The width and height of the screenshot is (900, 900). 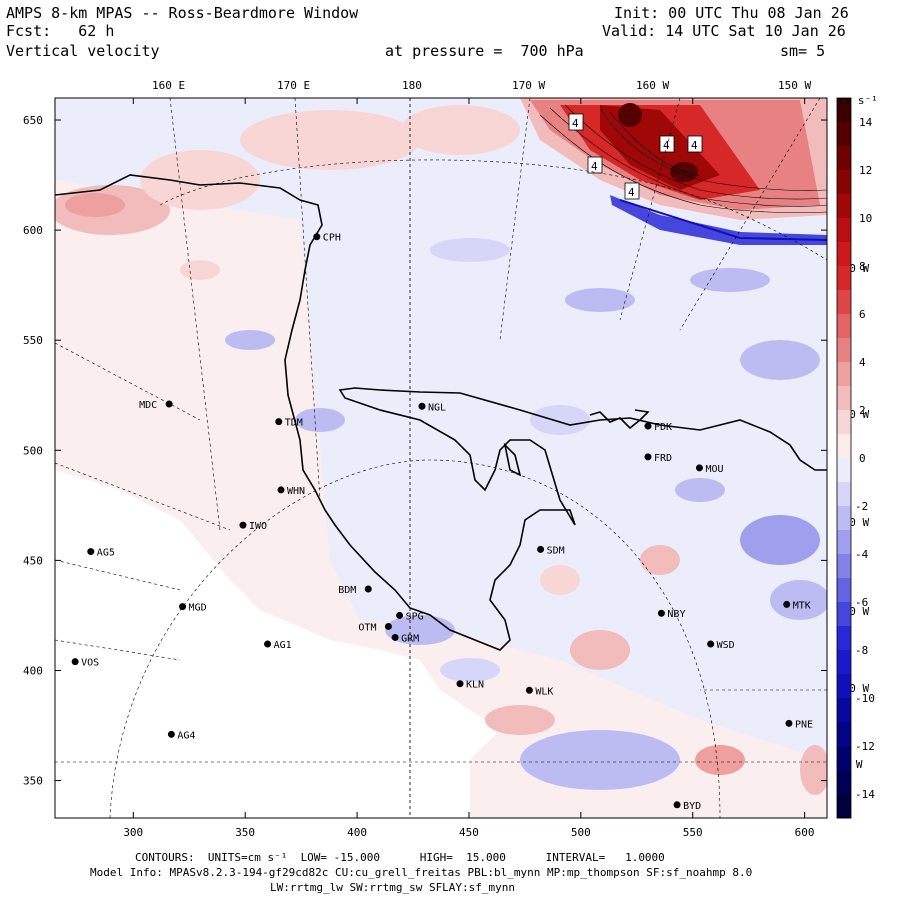 What do you see at coordinates (802, 605) in the screenshot?
I see `station-label: MTK` at bounding box center [802, 605].